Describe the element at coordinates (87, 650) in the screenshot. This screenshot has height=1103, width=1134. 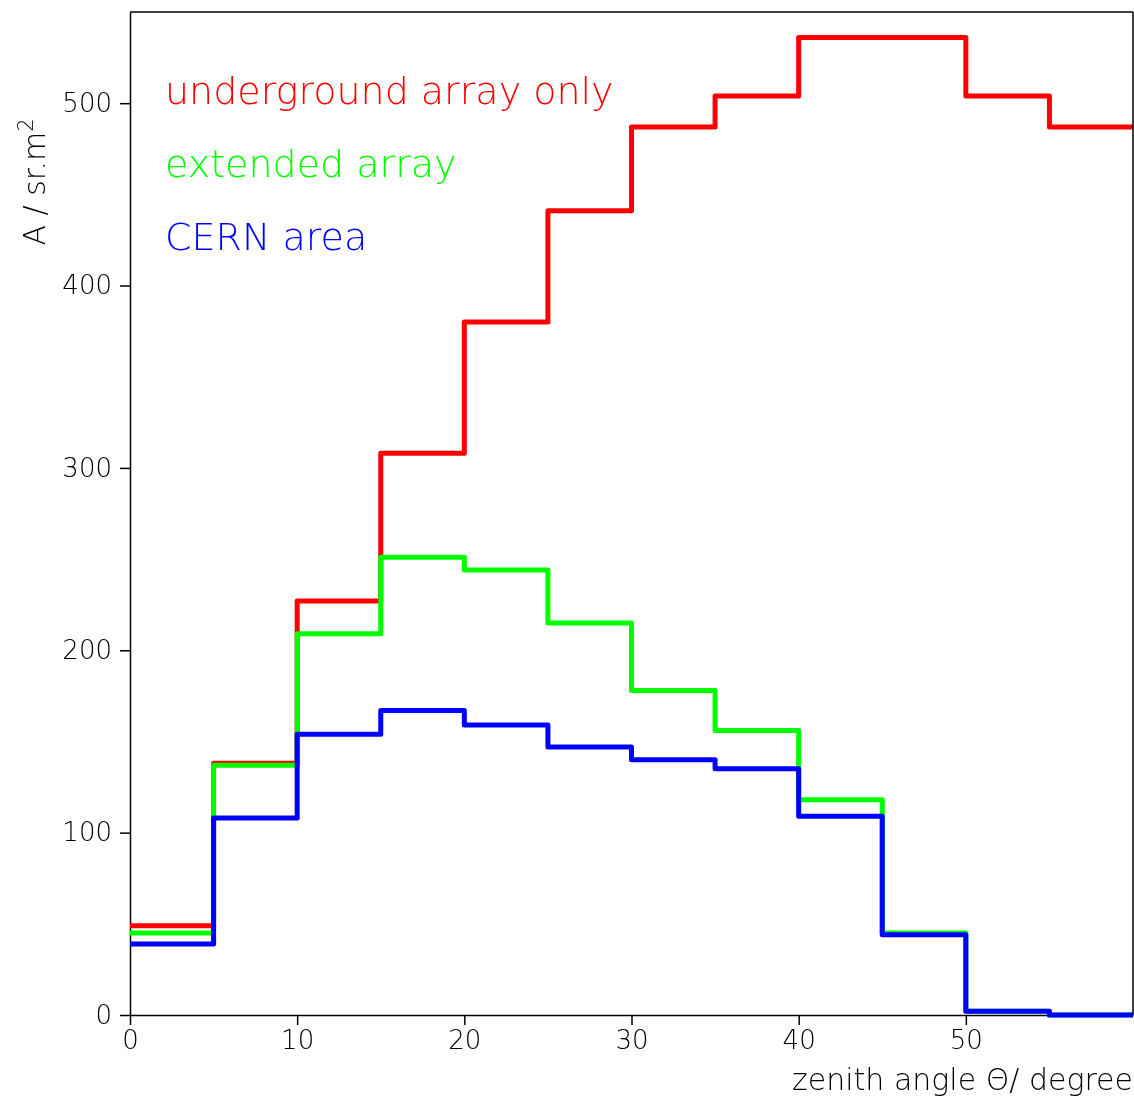
I see `y-tick-label: 200` at that location.